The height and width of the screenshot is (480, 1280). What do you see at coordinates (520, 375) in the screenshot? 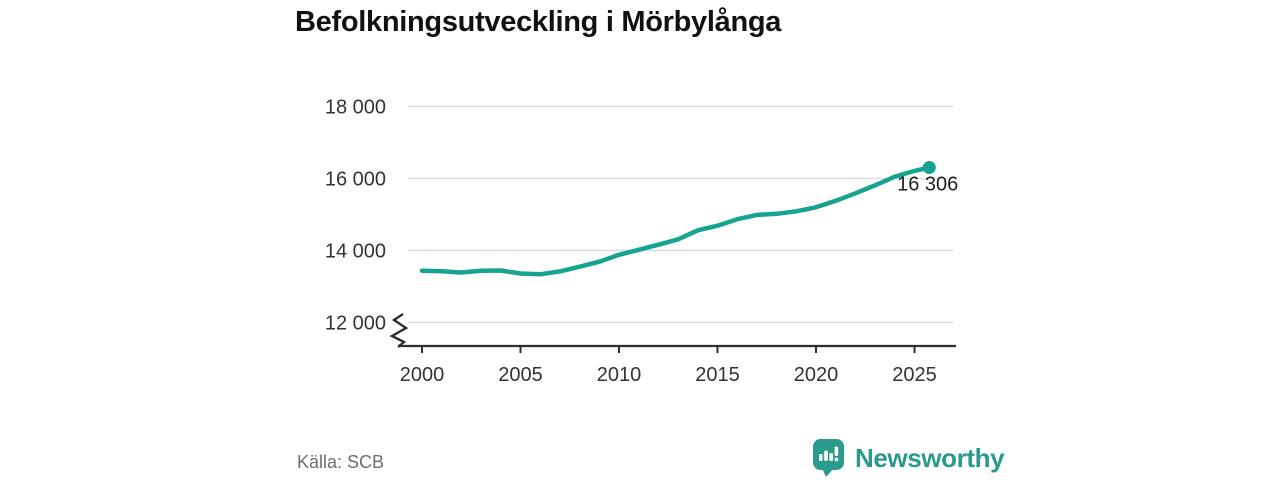
I see `x-tick-label: 2005` at bounding box center [520, 375].